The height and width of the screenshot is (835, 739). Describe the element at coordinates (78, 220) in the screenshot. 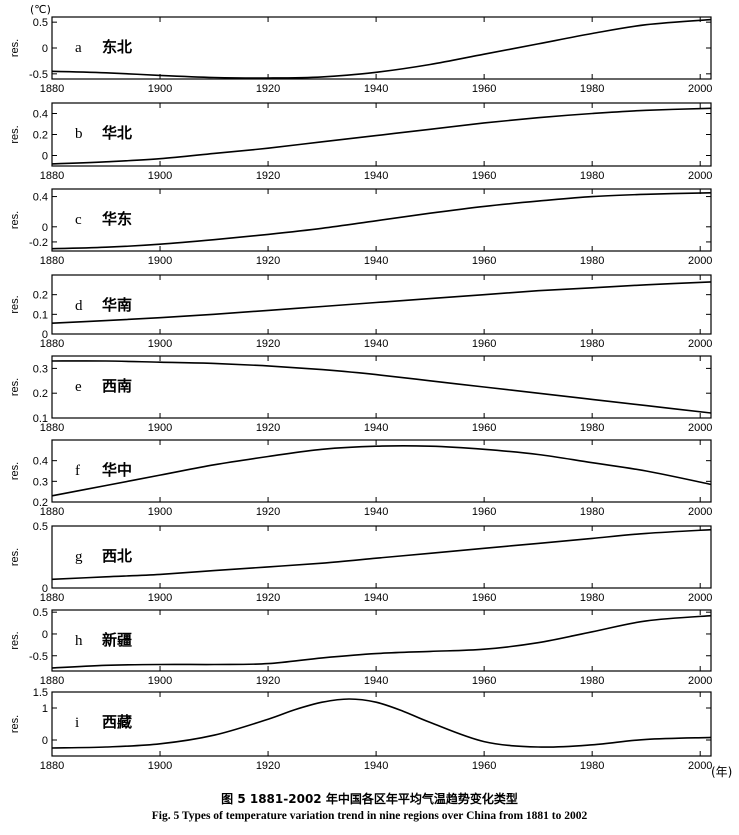

I see `panel-letter: c` at that location.